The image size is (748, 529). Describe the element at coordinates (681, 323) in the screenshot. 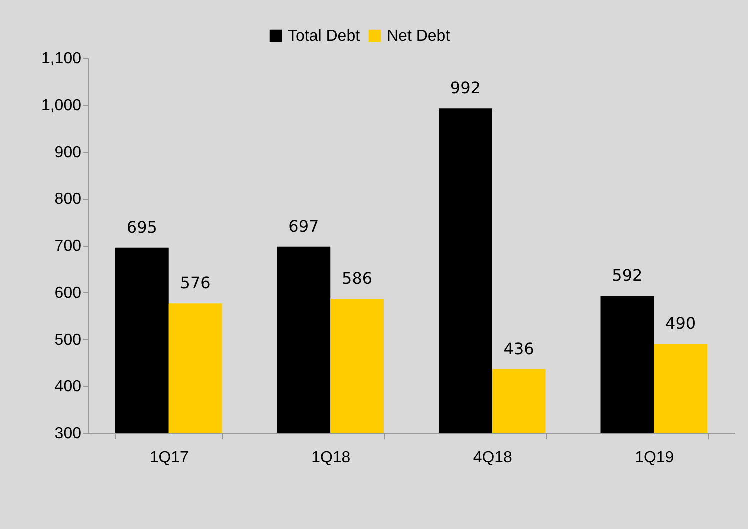

I see `data-label: 490` at that location.